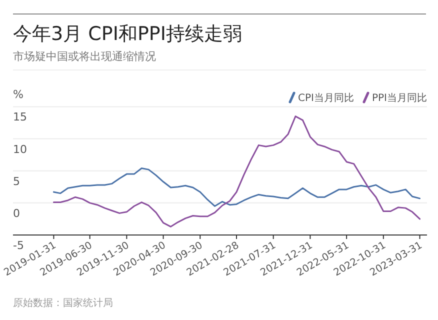 This screenshot has height=320, width=438. Describe the element at coordinates (16, 213) in the screenshot. I see `y-tick-label: 0` at that location.